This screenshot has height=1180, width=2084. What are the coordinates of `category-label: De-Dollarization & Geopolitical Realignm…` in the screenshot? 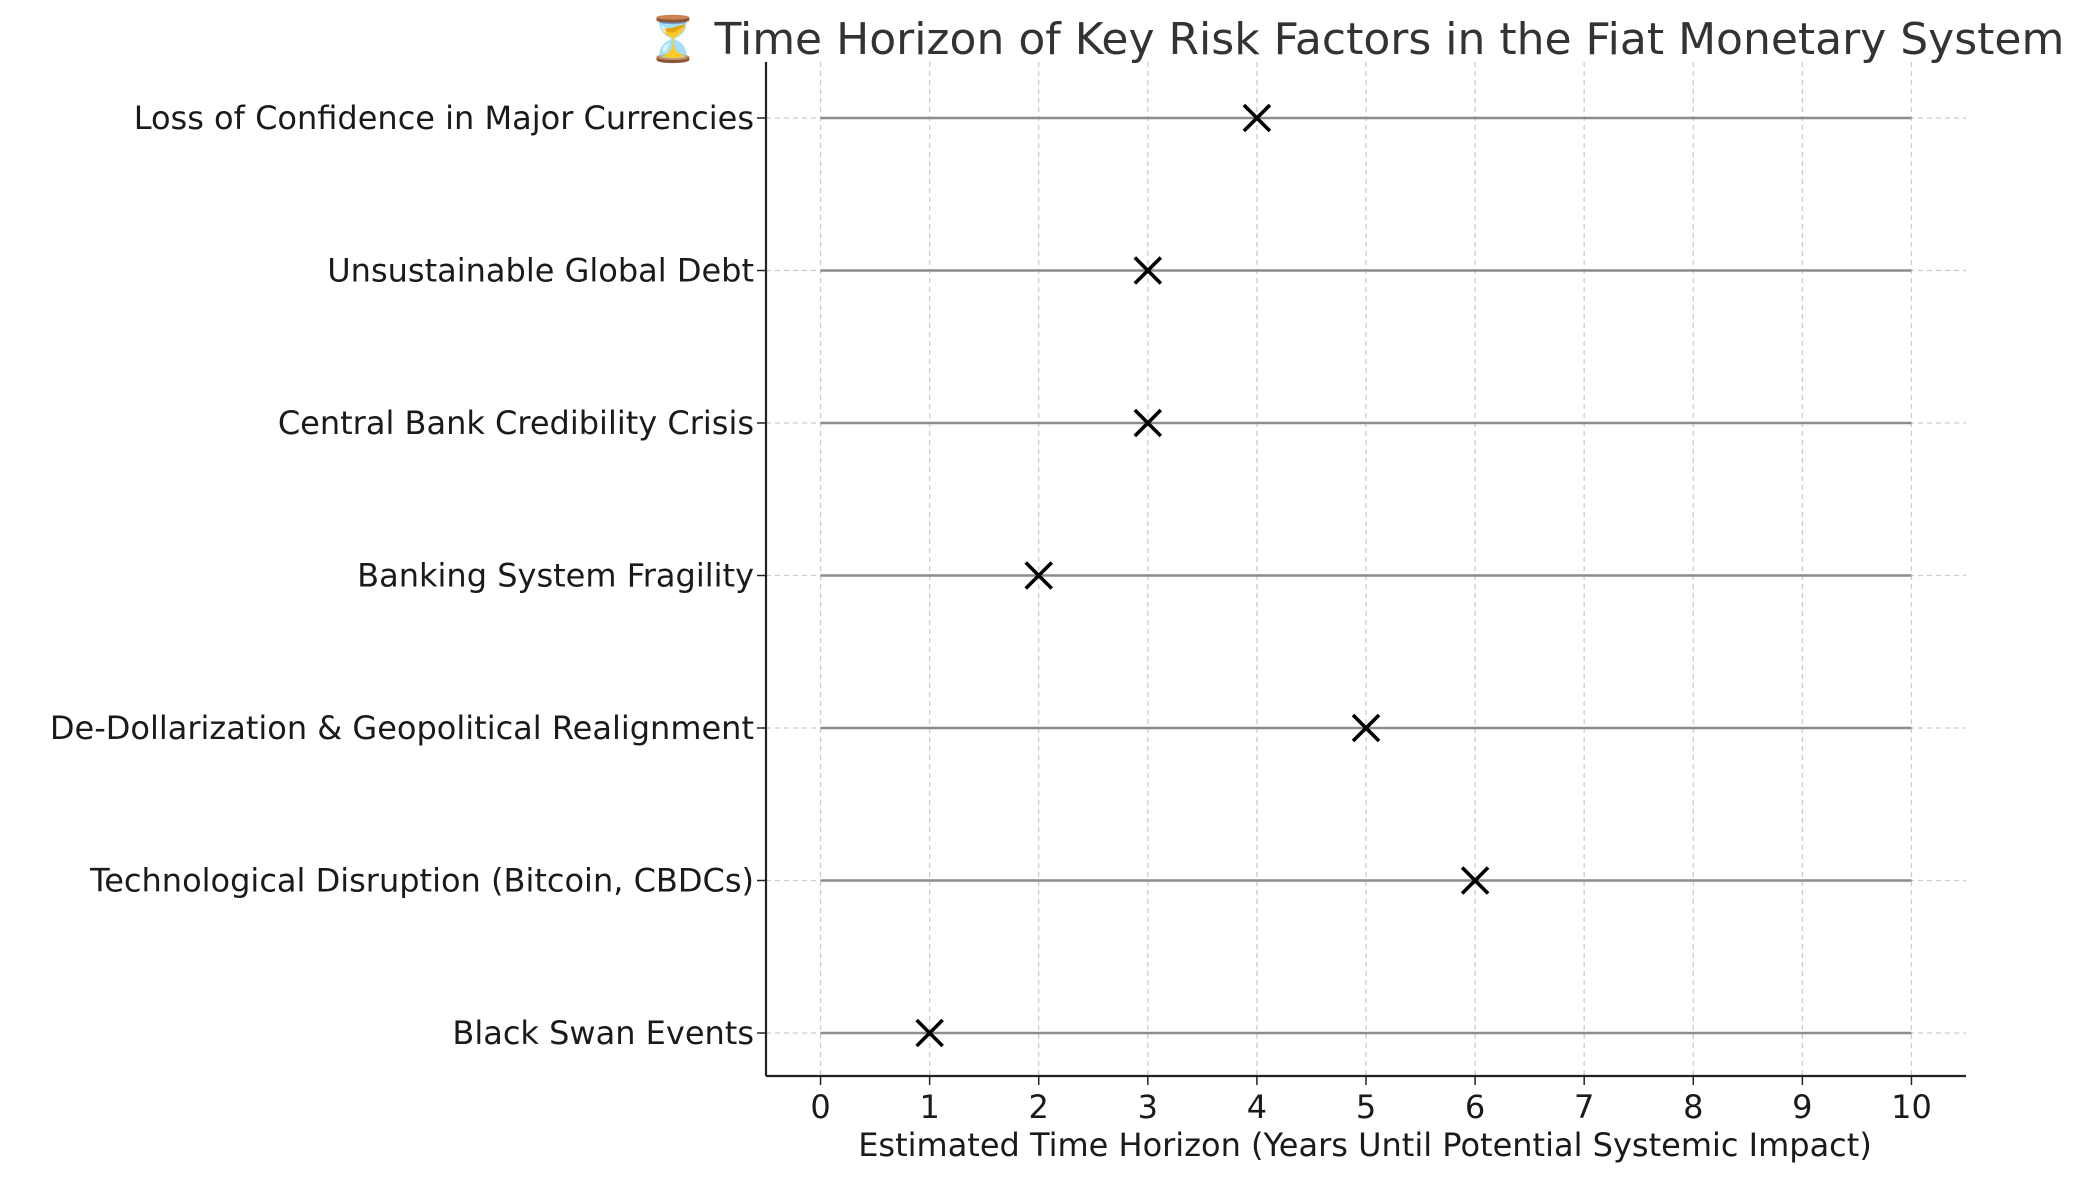 It's located at (402, 728).